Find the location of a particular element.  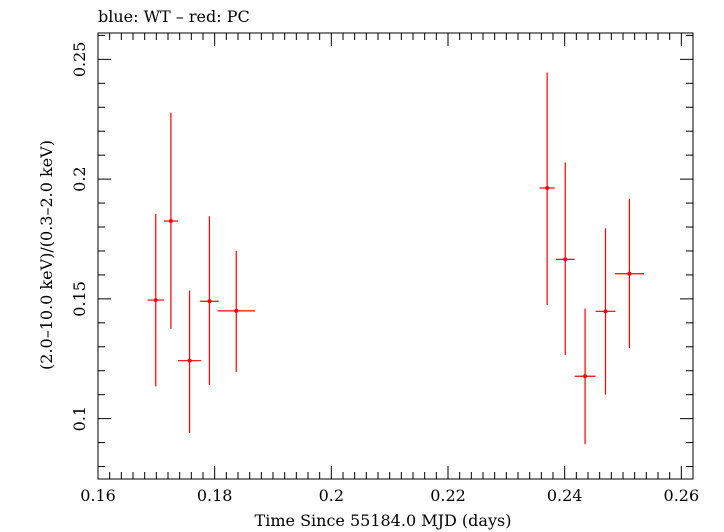

x-tick-label: 0.26 is located at coordinates (682, 495).